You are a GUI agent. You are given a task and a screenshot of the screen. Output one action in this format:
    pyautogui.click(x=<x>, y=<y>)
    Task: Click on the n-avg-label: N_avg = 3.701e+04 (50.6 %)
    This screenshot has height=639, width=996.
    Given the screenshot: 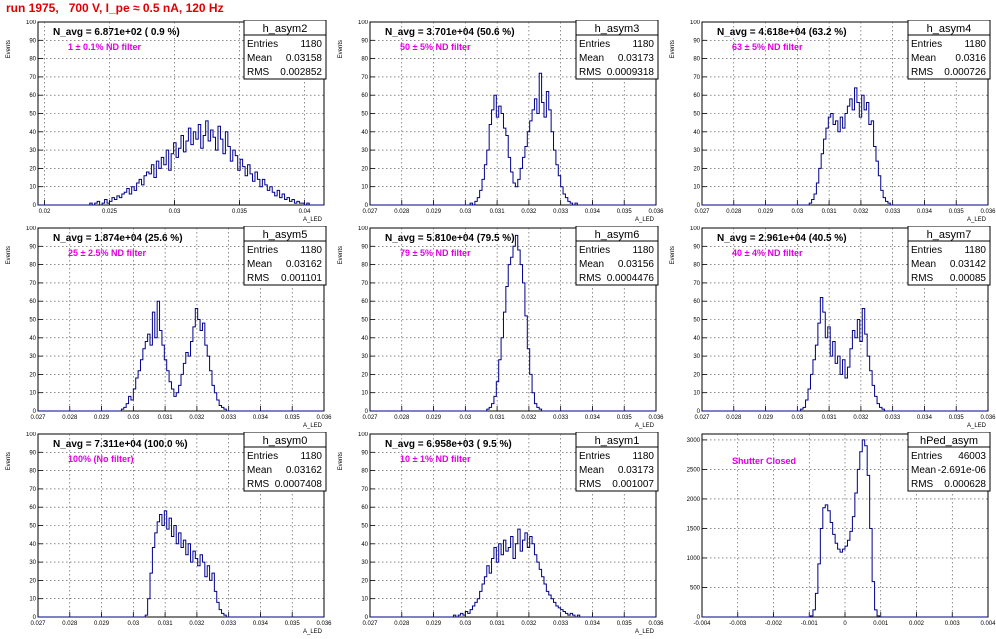 What is the action you would take?
    pyautogui.click(x=450, y=32)
    